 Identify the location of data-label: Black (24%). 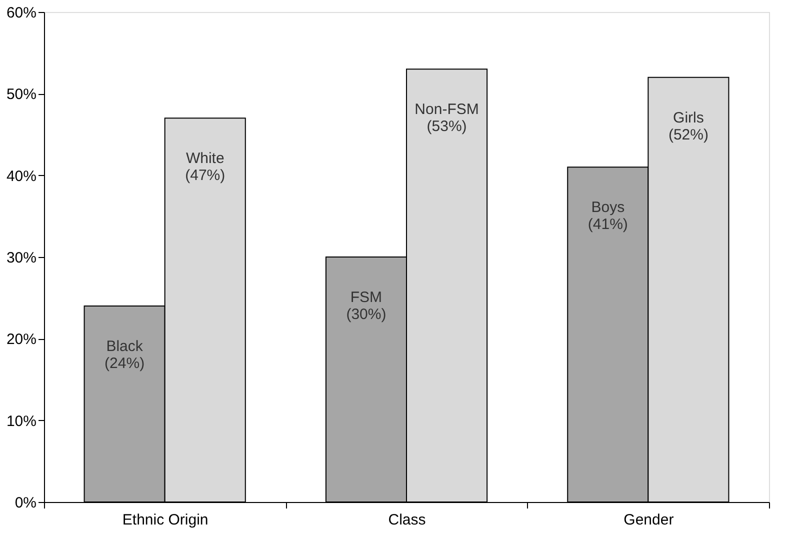
(124, 355).